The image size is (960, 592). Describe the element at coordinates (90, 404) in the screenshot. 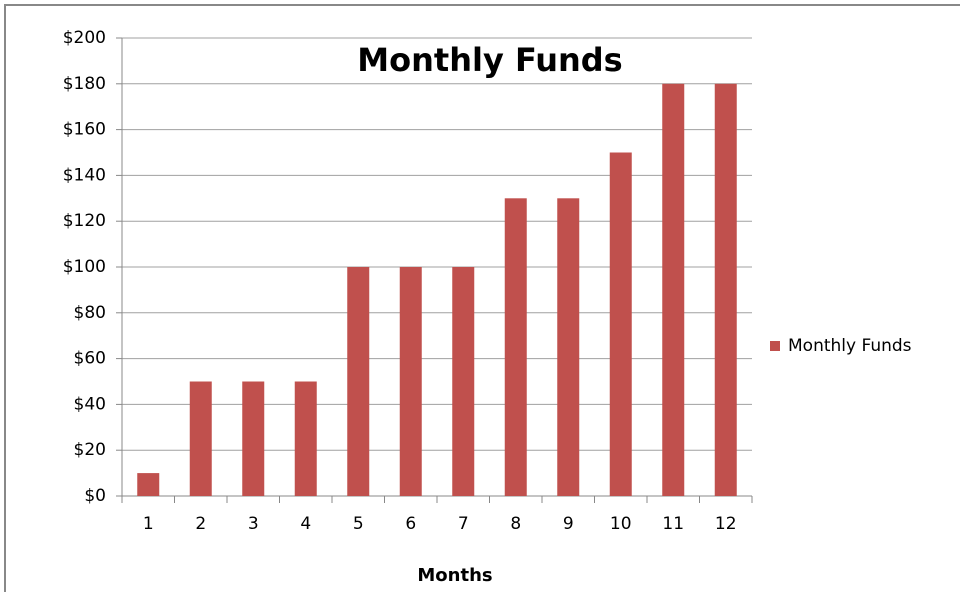

I see `y-tick-label: $40` at that location.